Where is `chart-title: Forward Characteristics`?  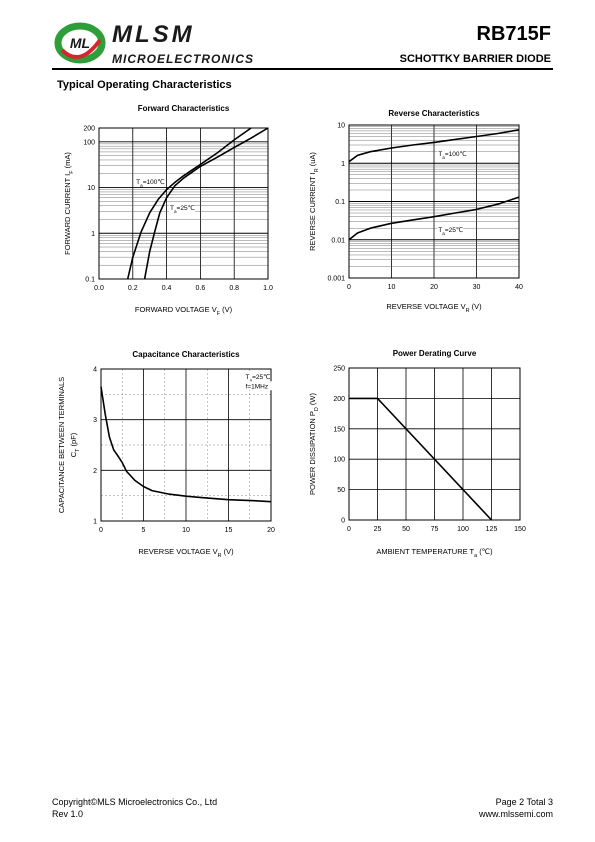
chart-title: Forward Characteristics is located at coordinates (184, 108).